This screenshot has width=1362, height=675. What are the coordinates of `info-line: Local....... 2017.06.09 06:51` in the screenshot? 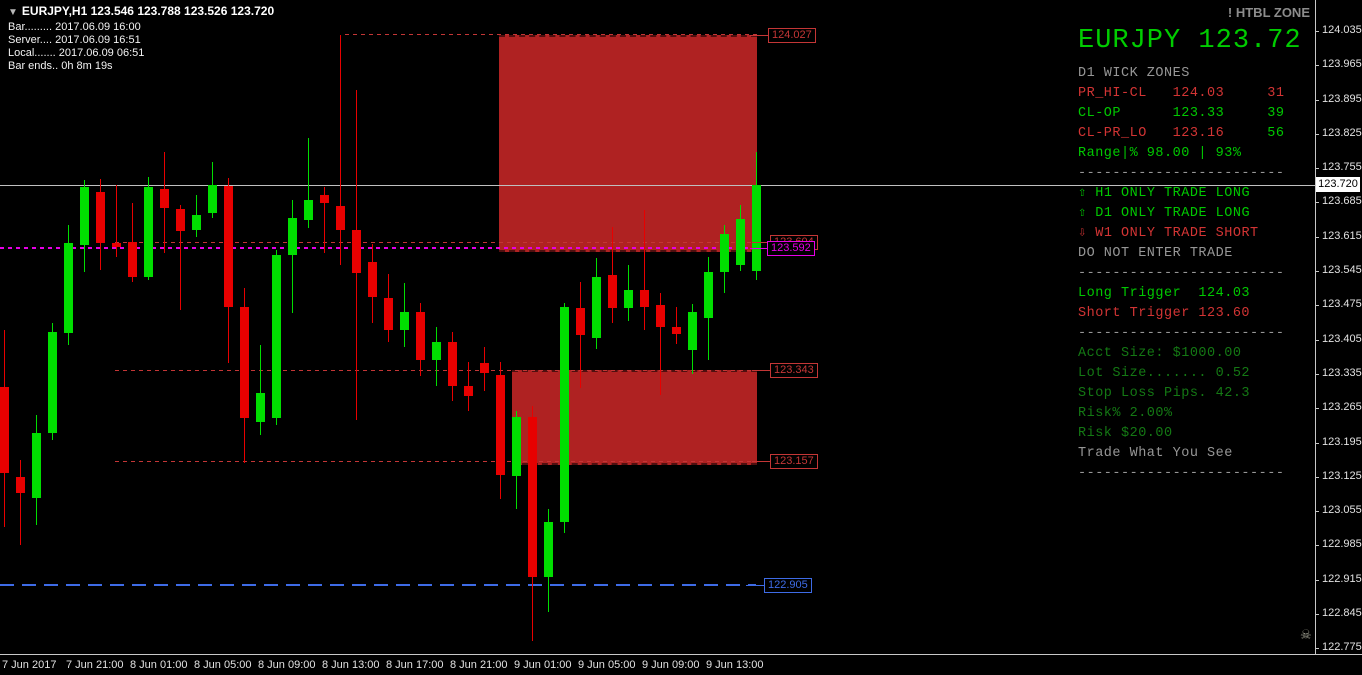 It's located at (76, 53).